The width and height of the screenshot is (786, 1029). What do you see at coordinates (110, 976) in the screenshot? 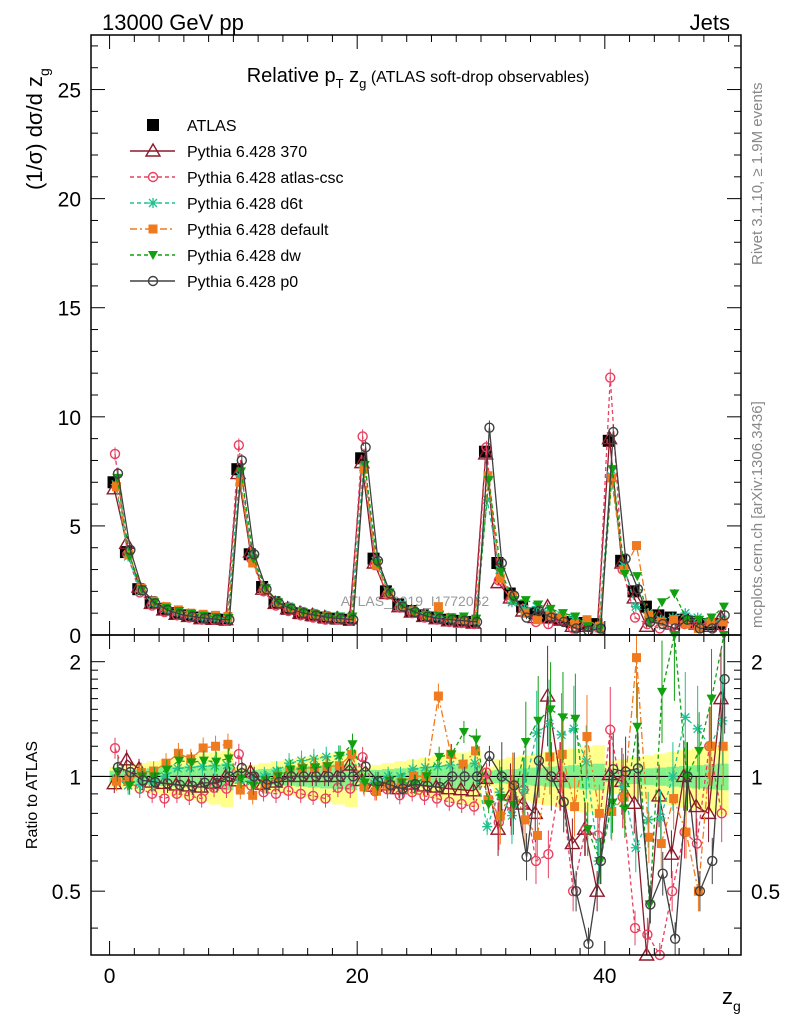
I see `x-tick-label: 0` at bounding box center [110, 976].